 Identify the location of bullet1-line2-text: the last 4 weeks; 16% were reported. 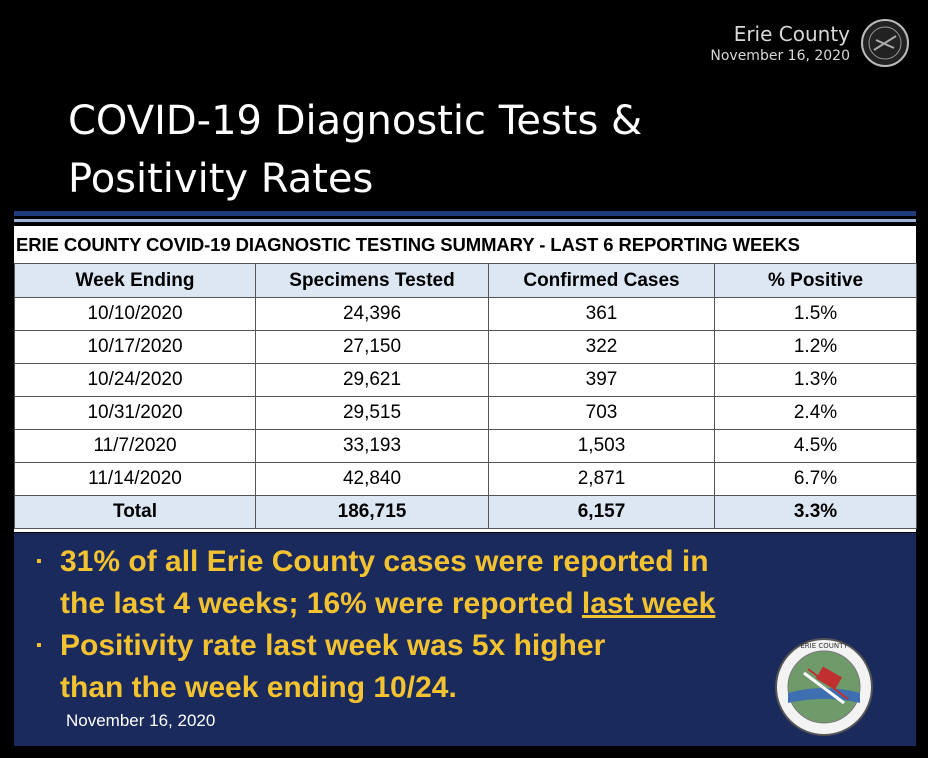
(321, 603).